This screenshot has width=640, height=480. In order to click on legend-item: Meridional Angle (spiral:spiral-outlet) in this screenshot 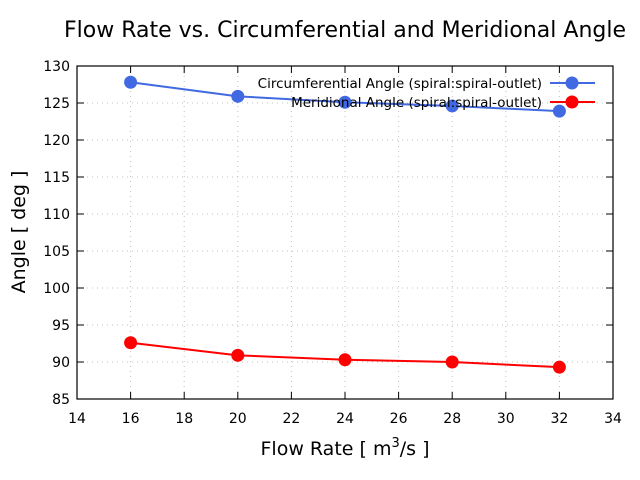, I will do `click(443, 103)`.